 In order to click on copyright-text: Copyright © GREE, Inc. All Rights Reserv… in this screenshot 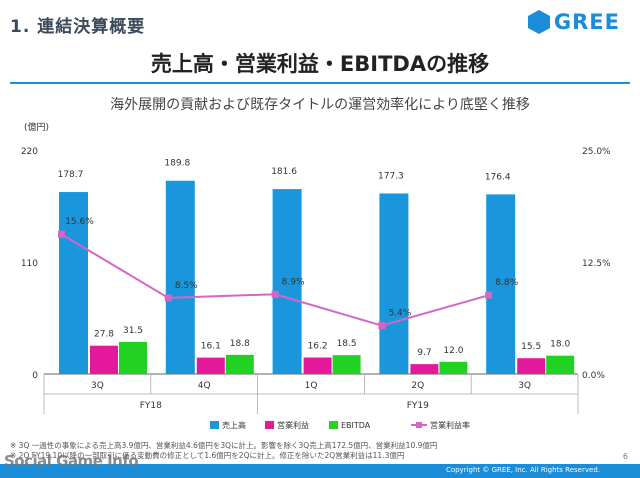, I will do `click(522, 470)`.